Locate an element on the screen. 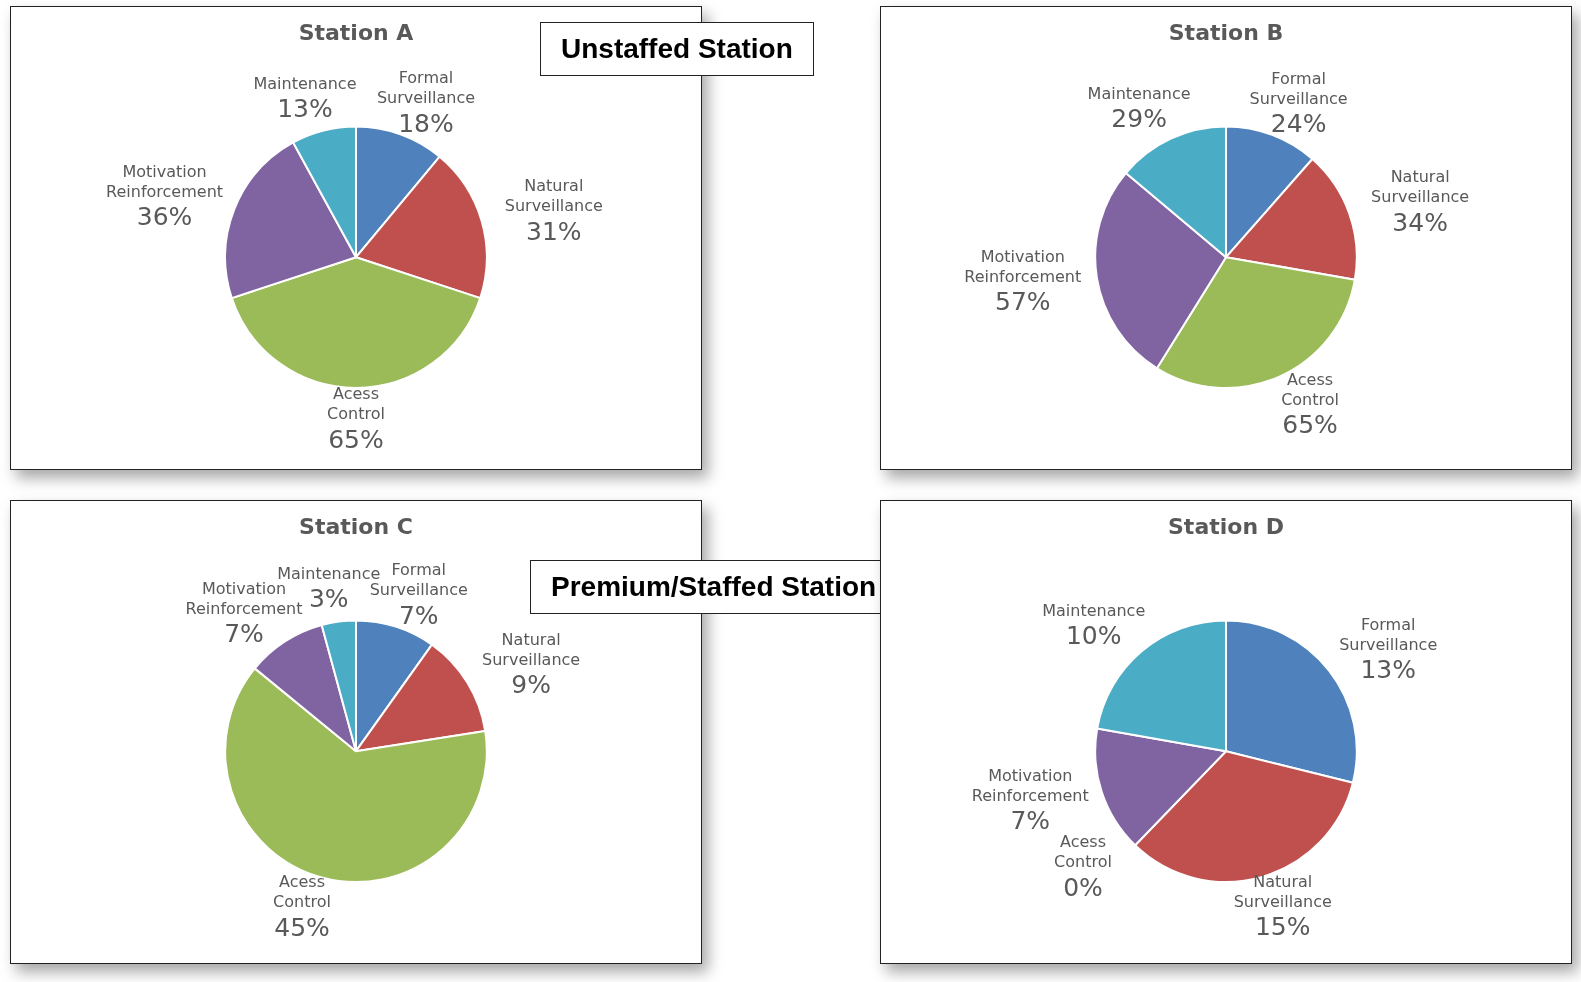 This screenshot has width=1581, height=982. data-label: 24% is located at coordinates (1298, 124).